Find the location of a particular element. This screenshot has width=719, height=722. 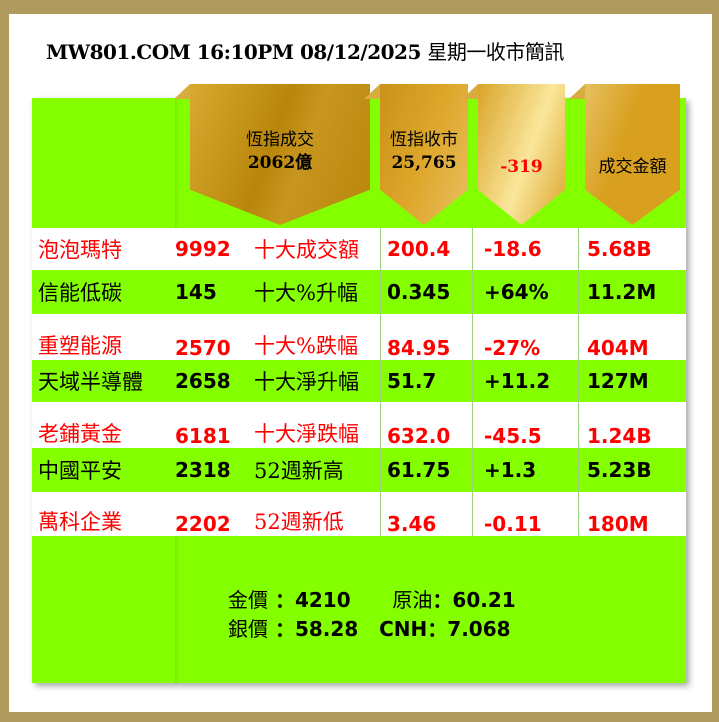

cell-code: 9992 is located at coordinates (203, 249).